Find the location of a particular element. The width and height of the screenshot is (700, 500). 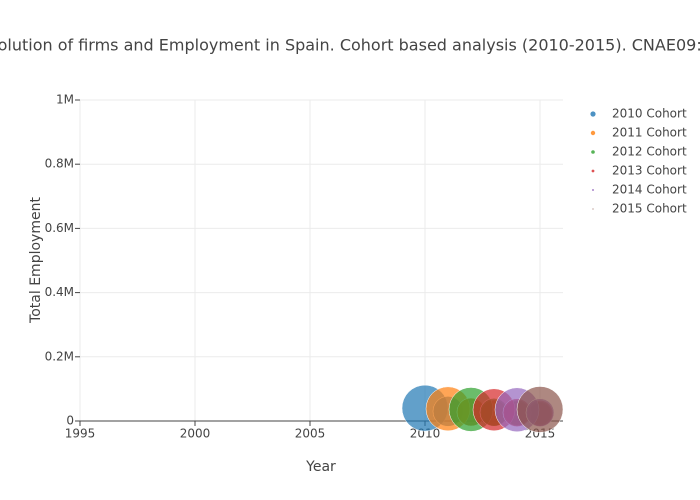

bubble is located at coordinates (540, 409).